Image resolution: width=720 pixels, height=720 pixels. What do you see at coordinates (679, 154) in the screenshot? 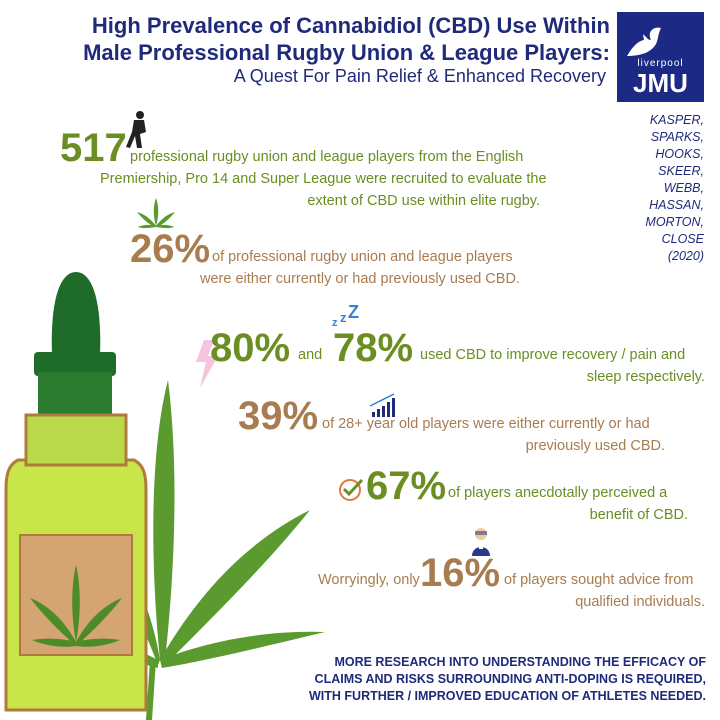
I see `author: HOOKS,` at bounding box center [679, 154].